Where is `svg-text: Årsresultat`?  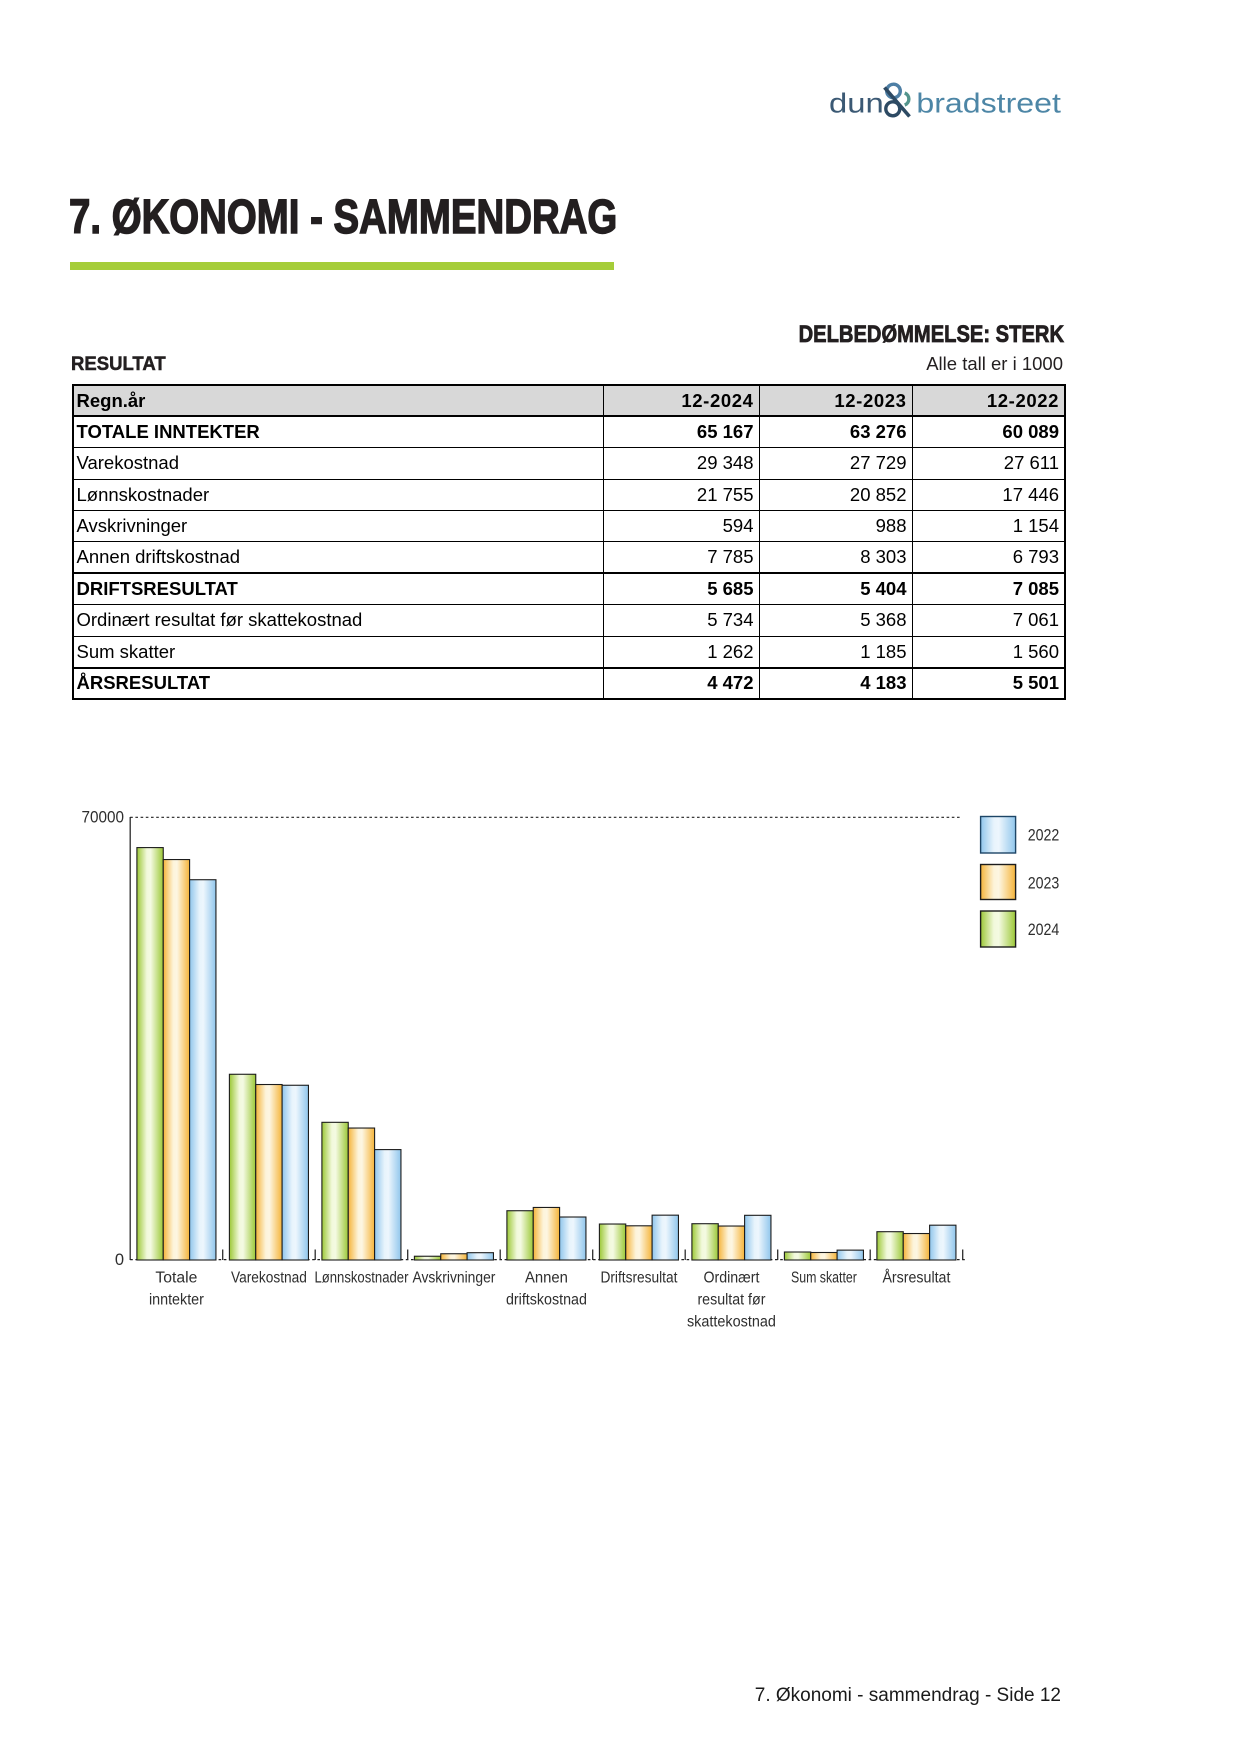 svg-text: Årsresultat is located at coordinates (916, 1278).